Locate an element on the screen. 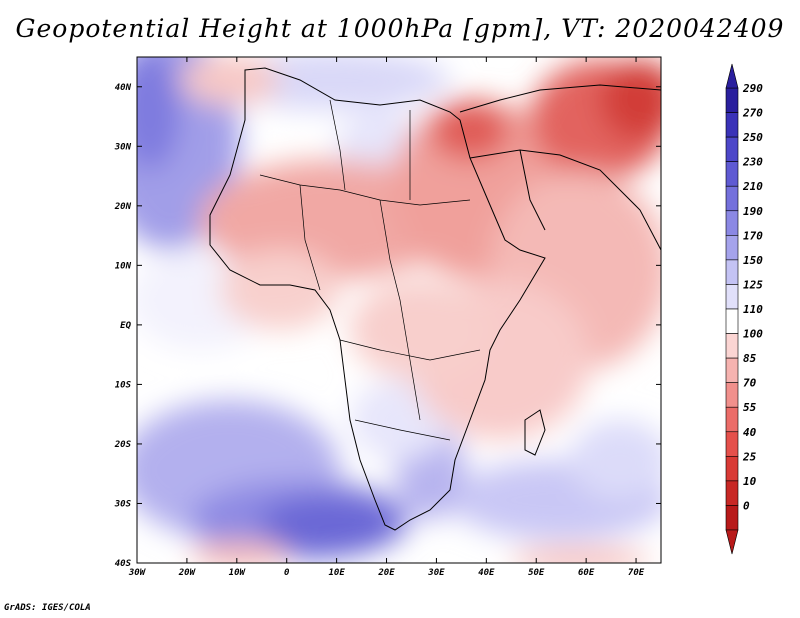  lat-tick-label: 30N is located at coordinates (123, 147).